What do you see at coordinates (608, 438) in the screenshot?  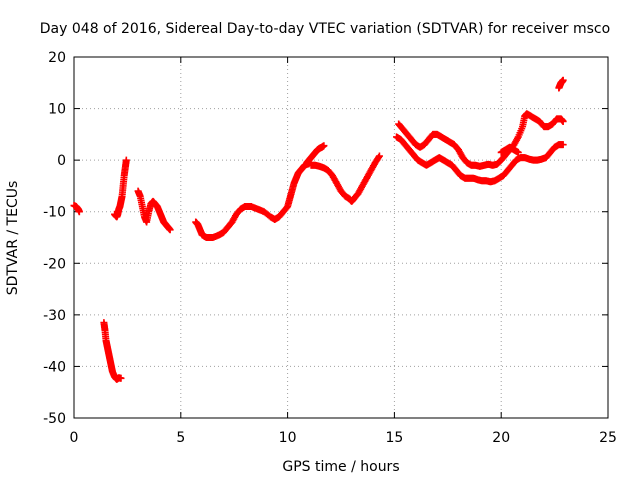 I see `x-tick-label: 25` at bounding box center [608, 438].